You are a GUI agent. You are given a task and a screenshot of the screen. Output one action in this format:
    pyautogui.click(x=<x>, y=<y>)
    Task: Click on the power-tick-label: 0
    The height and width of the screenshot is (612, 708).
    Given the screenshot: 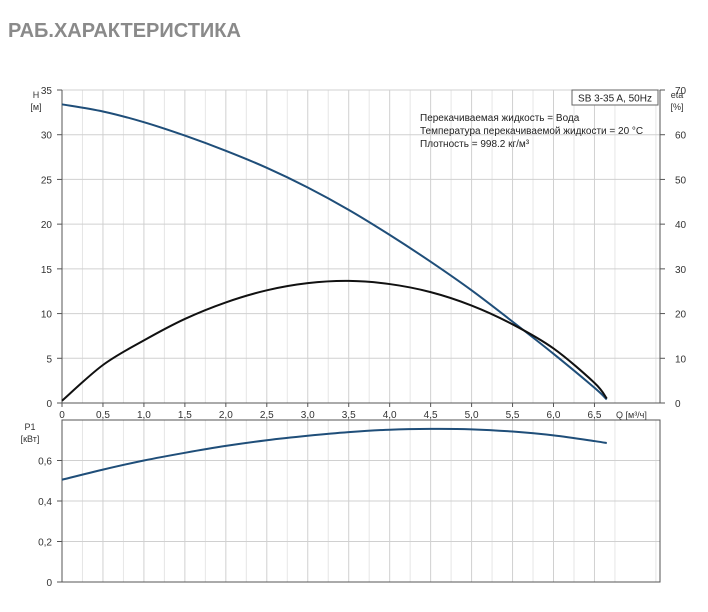 What is the action you would take?
    pyautogui.click(x=49, y=583)
    